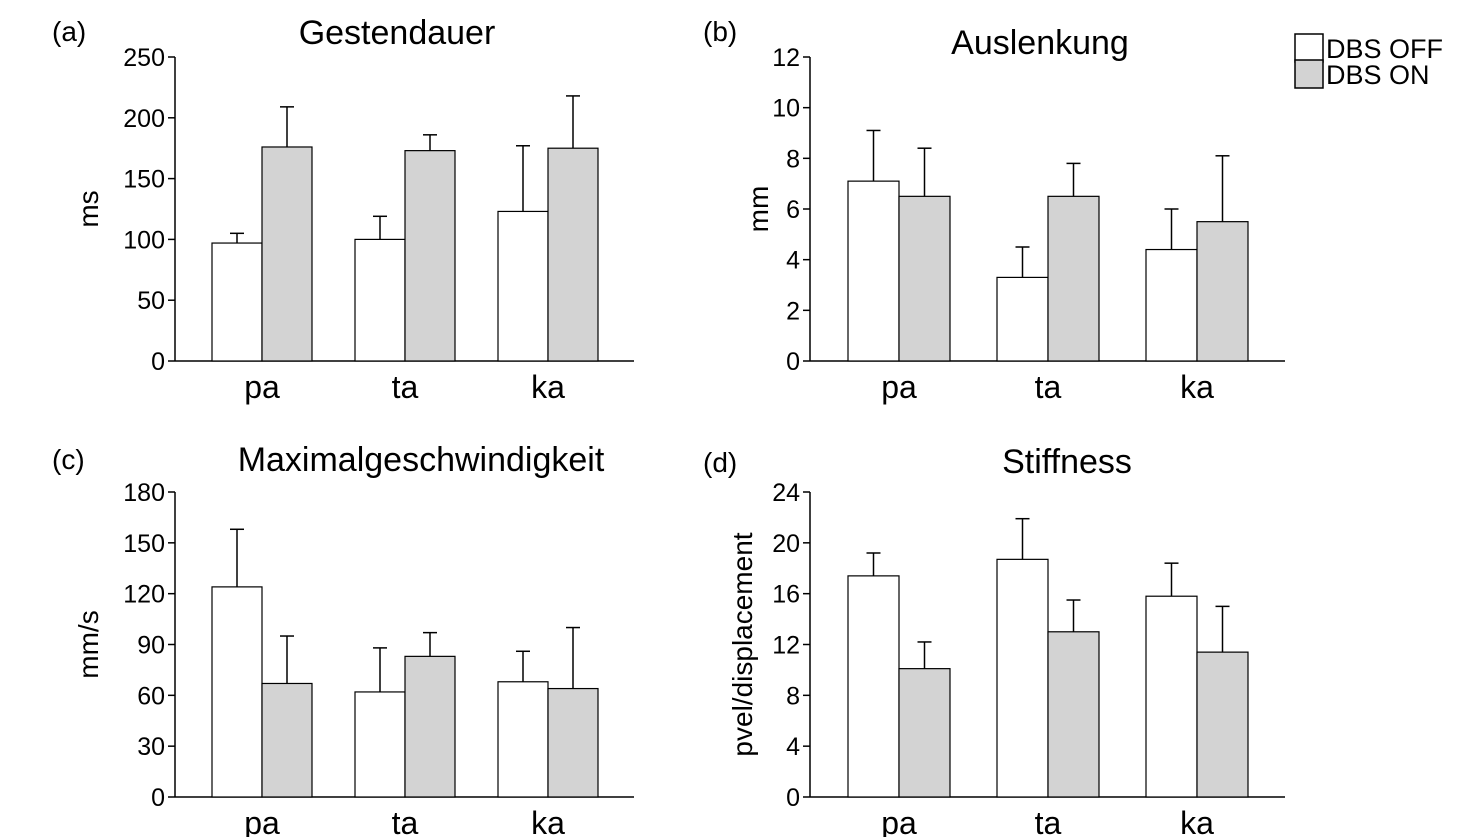 This screenshot has height=837, width=1473. Describe the element at coordinates (151, 301) in the screenshot. I see `y-tick-label: 50` at that location.